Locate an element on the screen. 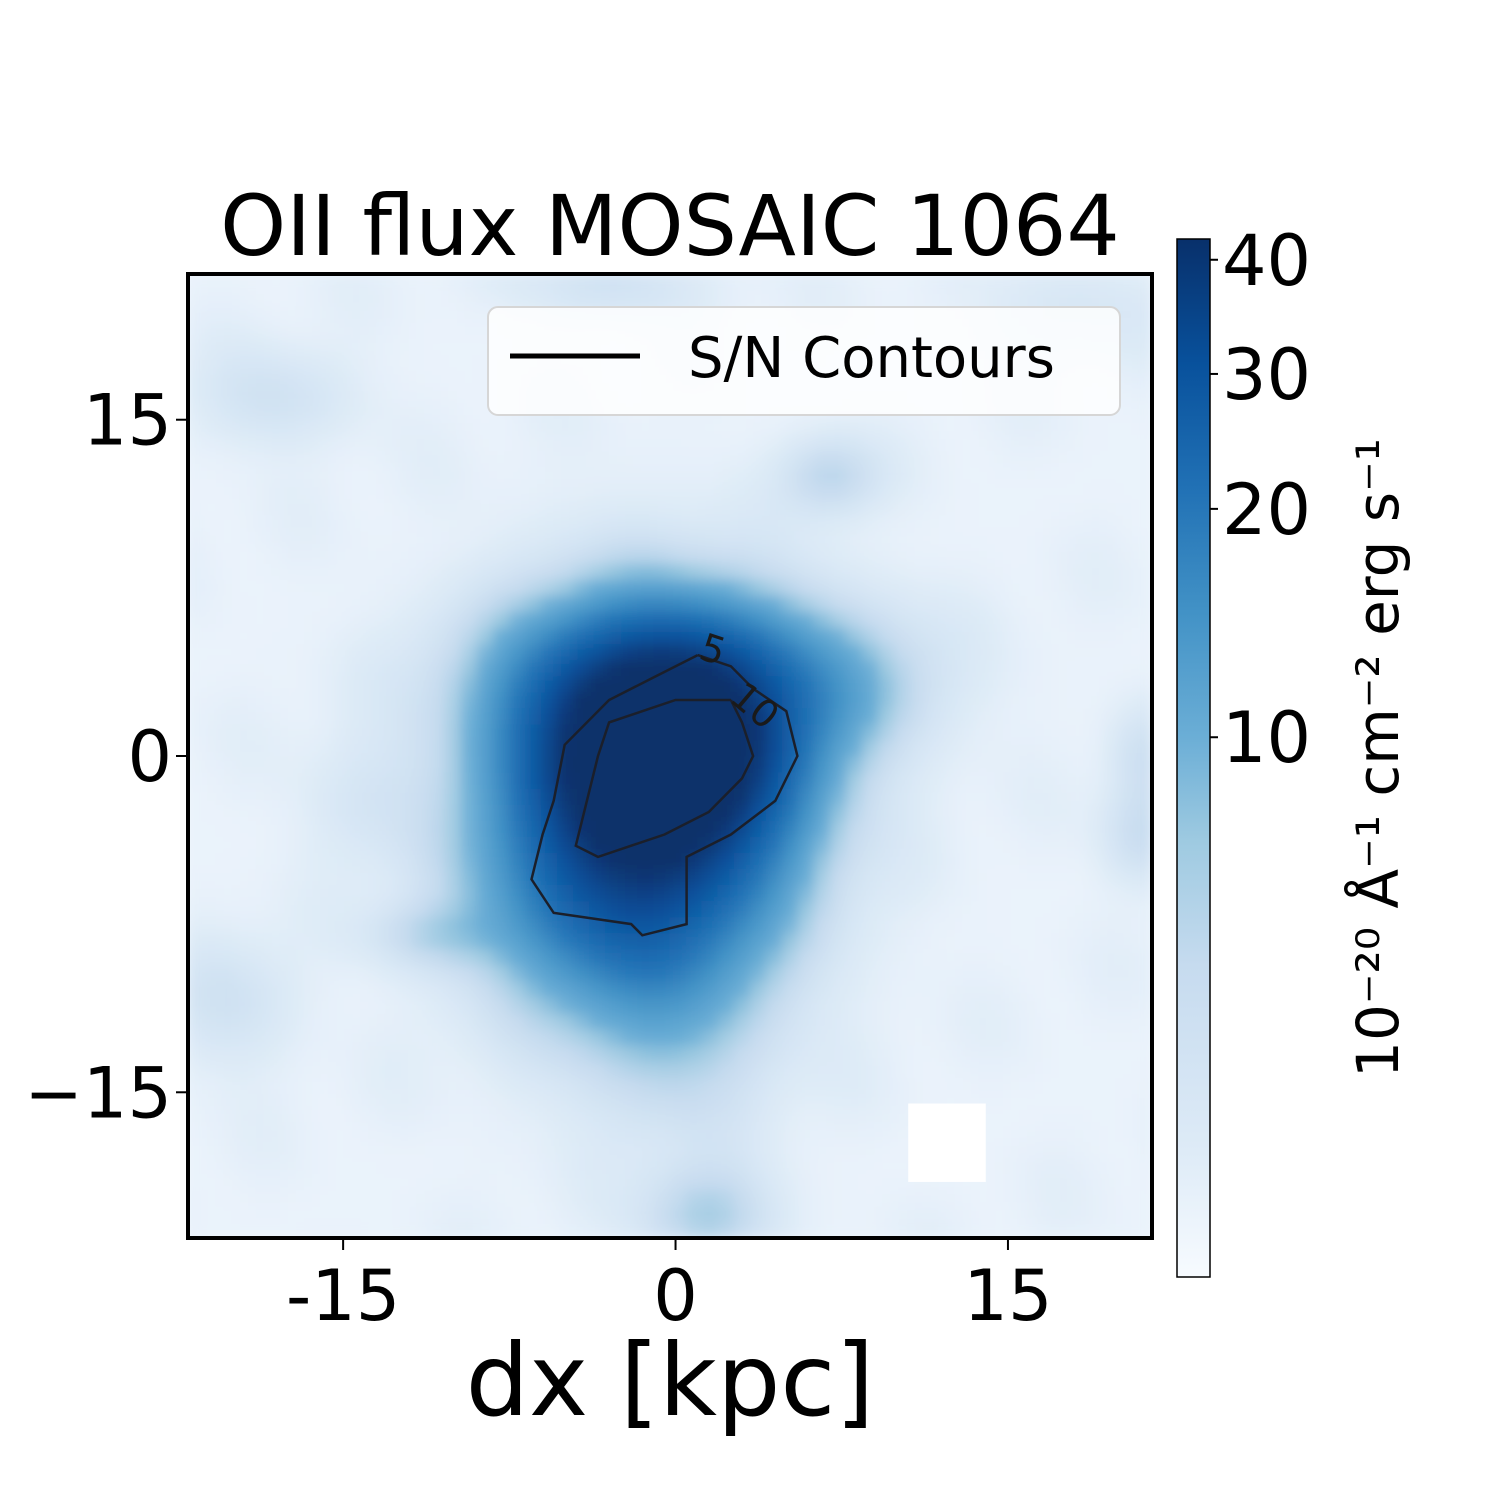  y-axis: 150−15 is located at coordinates (106, 757).